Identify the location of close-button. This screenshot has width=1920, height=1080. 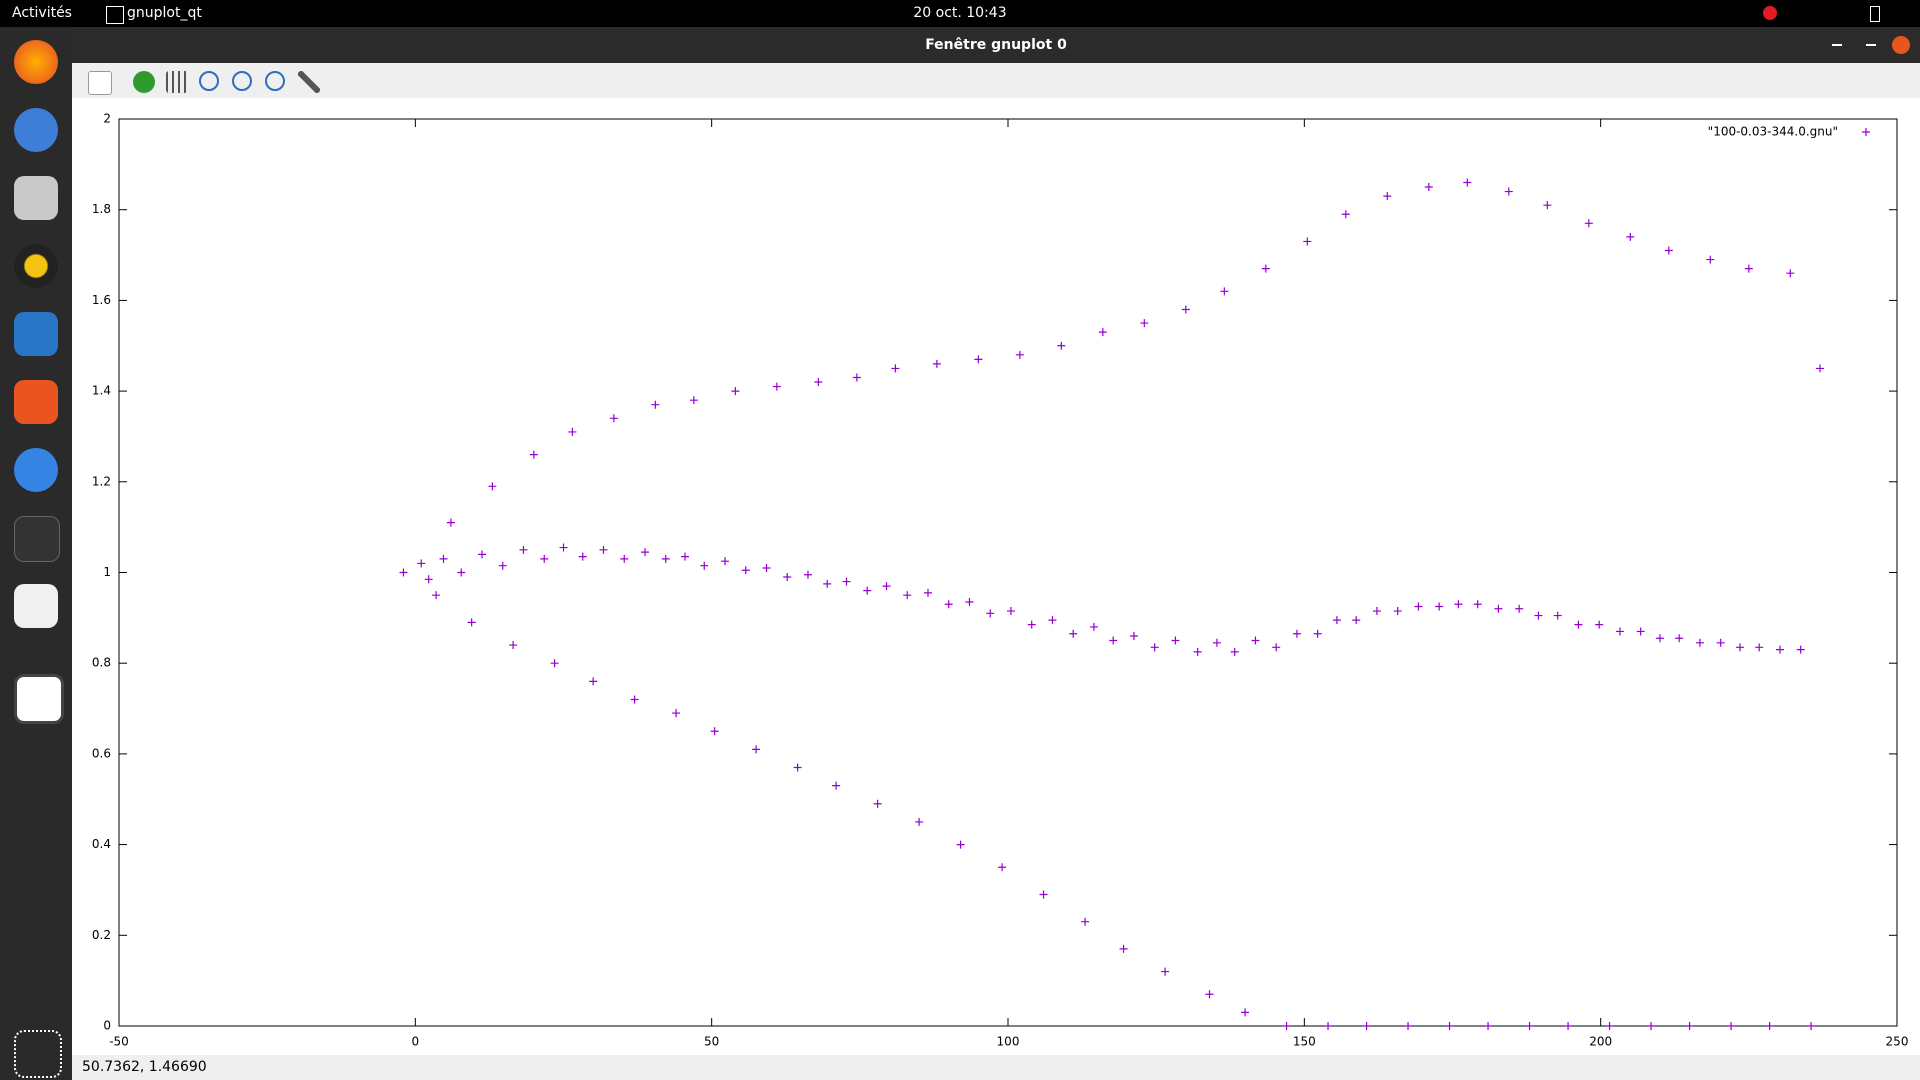
(1901, 45).